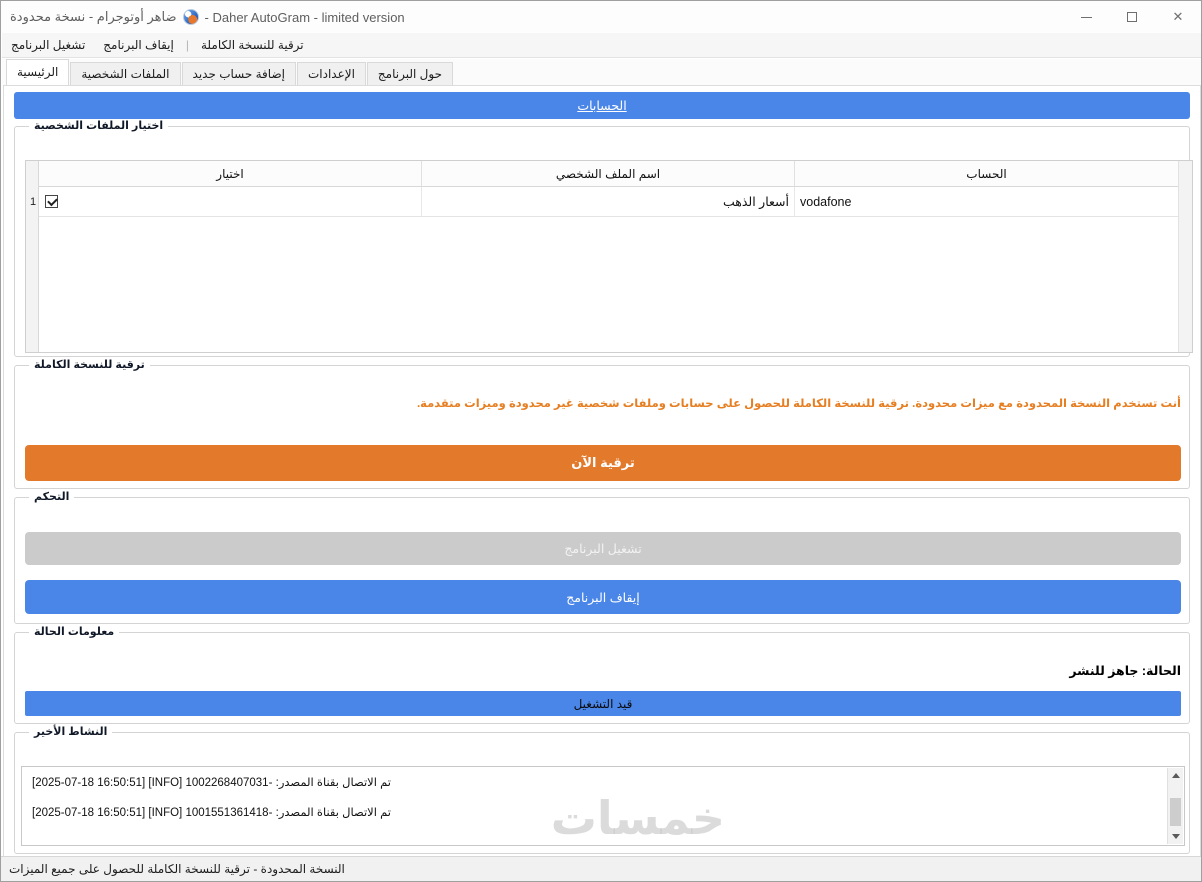 The height and width of the screenshot is (882, 1202). I want to click on group-control-title: التحكم, so click(52, 496).